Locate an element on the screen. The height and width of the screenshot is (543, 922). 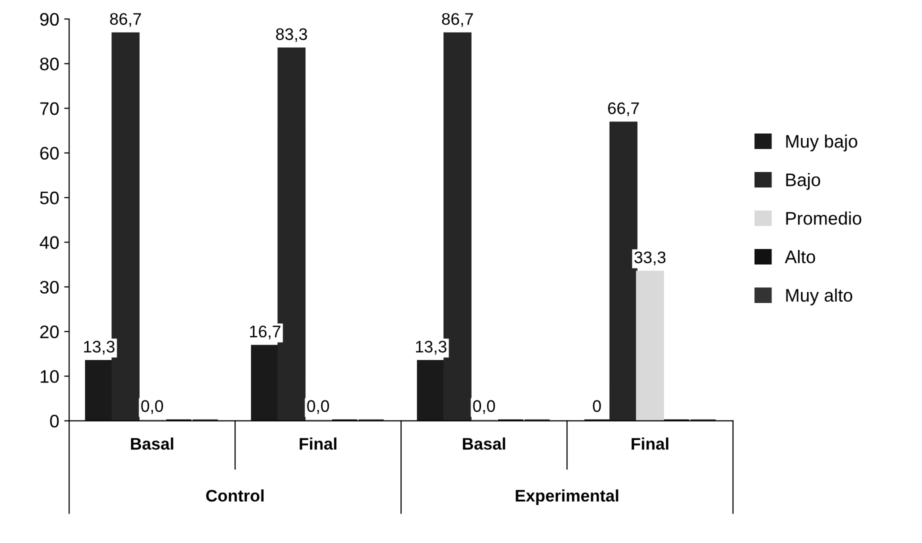
y-tick-label: 20 is located at coordinates (49, 331).